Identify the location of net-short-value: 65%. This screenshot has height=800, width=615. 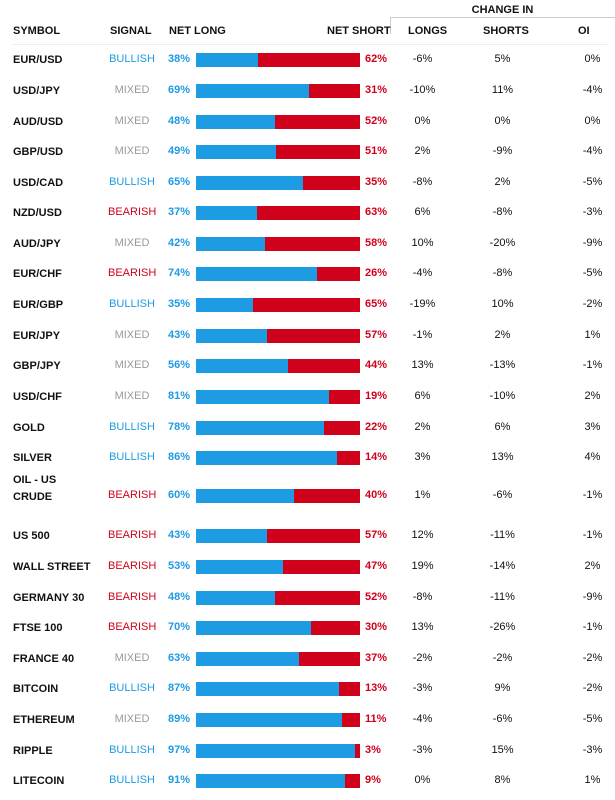
(376, 304).